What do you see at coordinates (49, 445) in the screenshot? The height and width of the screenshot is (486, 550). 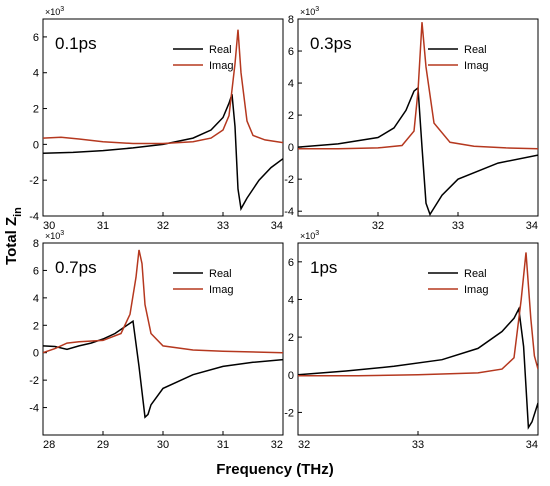 I see `x-tick-label: 28` at bounding box center [49, 445].